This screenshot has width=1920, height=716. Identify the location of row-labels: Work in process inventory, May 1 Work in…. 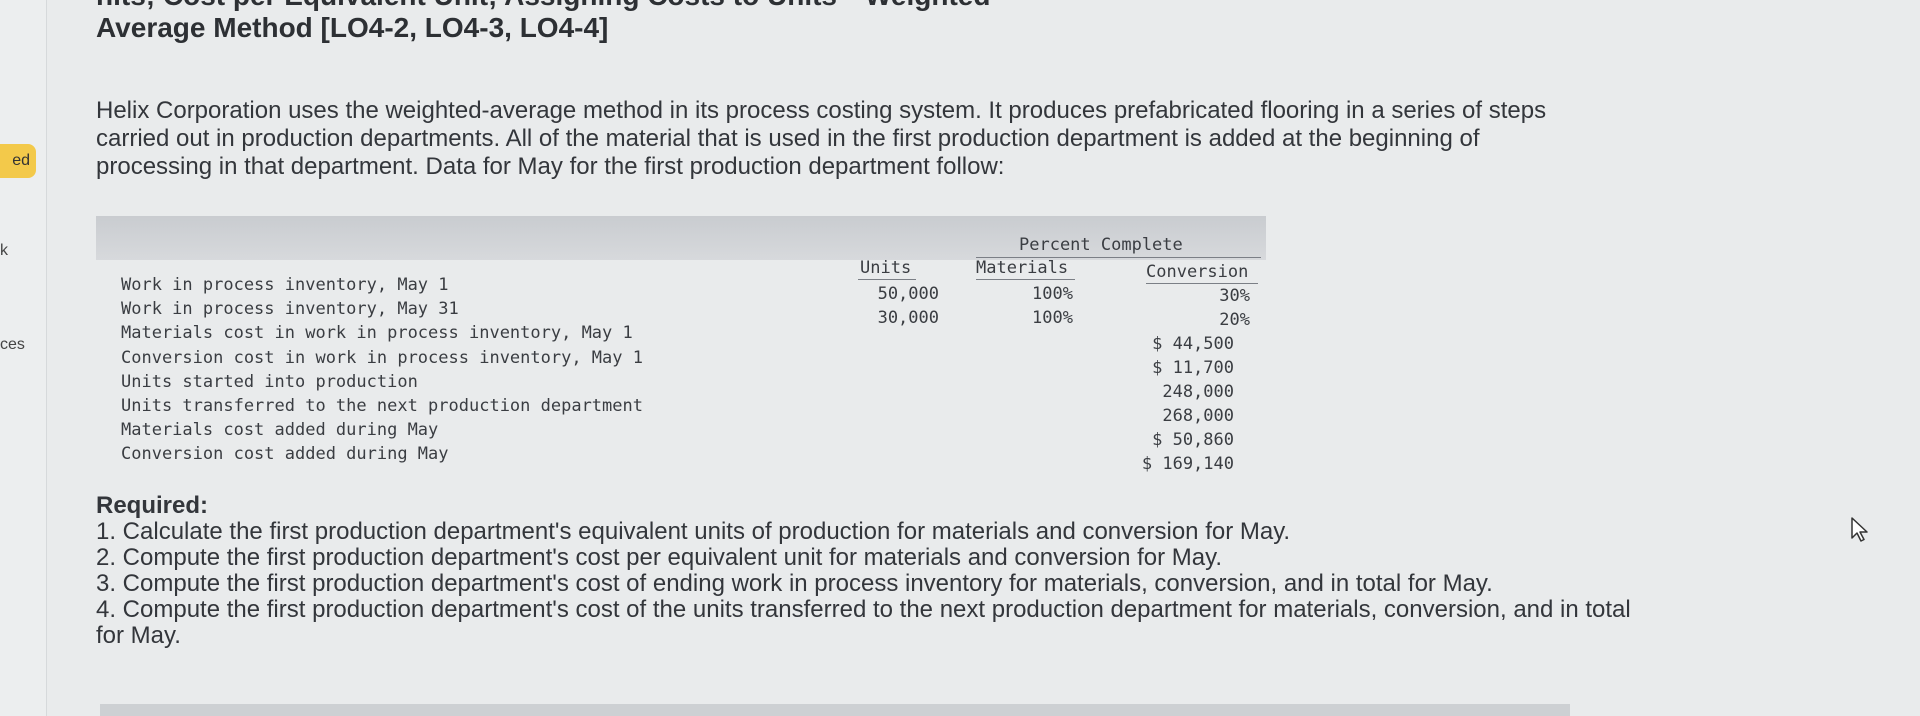
(382, 370).